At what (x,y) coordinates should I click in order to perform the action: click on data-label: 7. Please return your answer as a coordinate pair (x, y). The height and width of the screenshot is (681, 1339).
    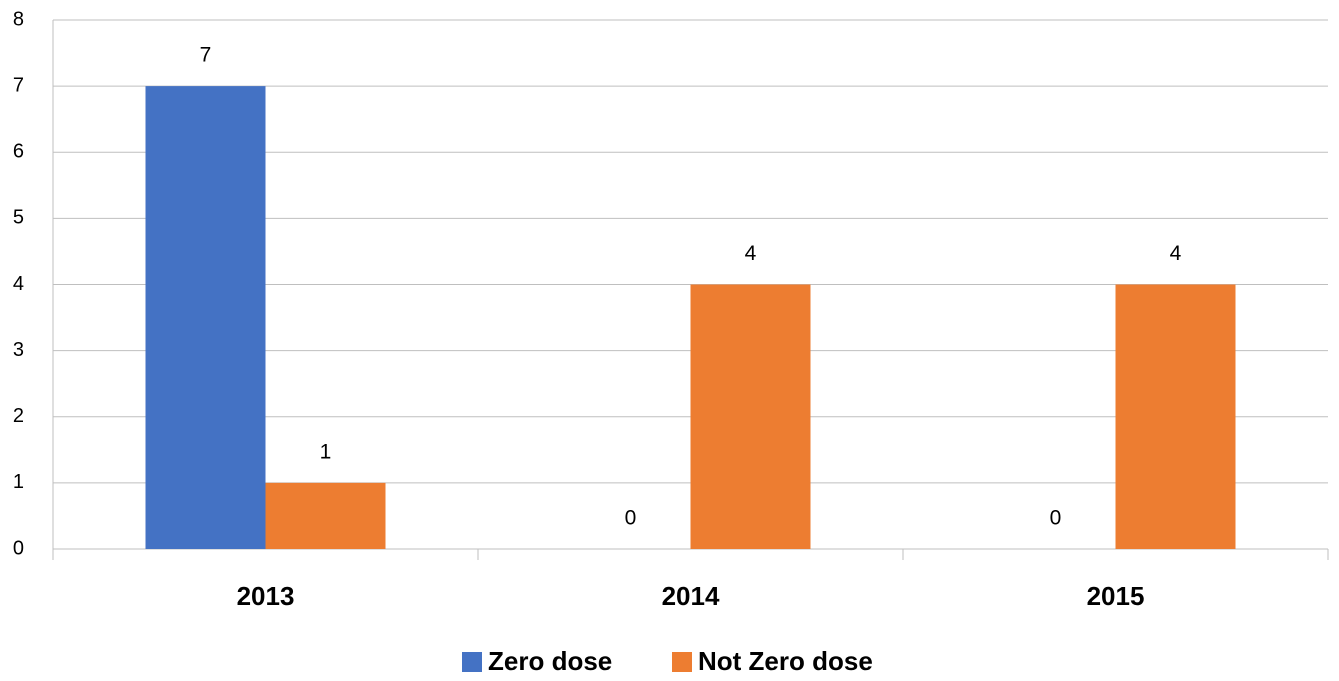
    Looking at the image, I should click on (206, 55).